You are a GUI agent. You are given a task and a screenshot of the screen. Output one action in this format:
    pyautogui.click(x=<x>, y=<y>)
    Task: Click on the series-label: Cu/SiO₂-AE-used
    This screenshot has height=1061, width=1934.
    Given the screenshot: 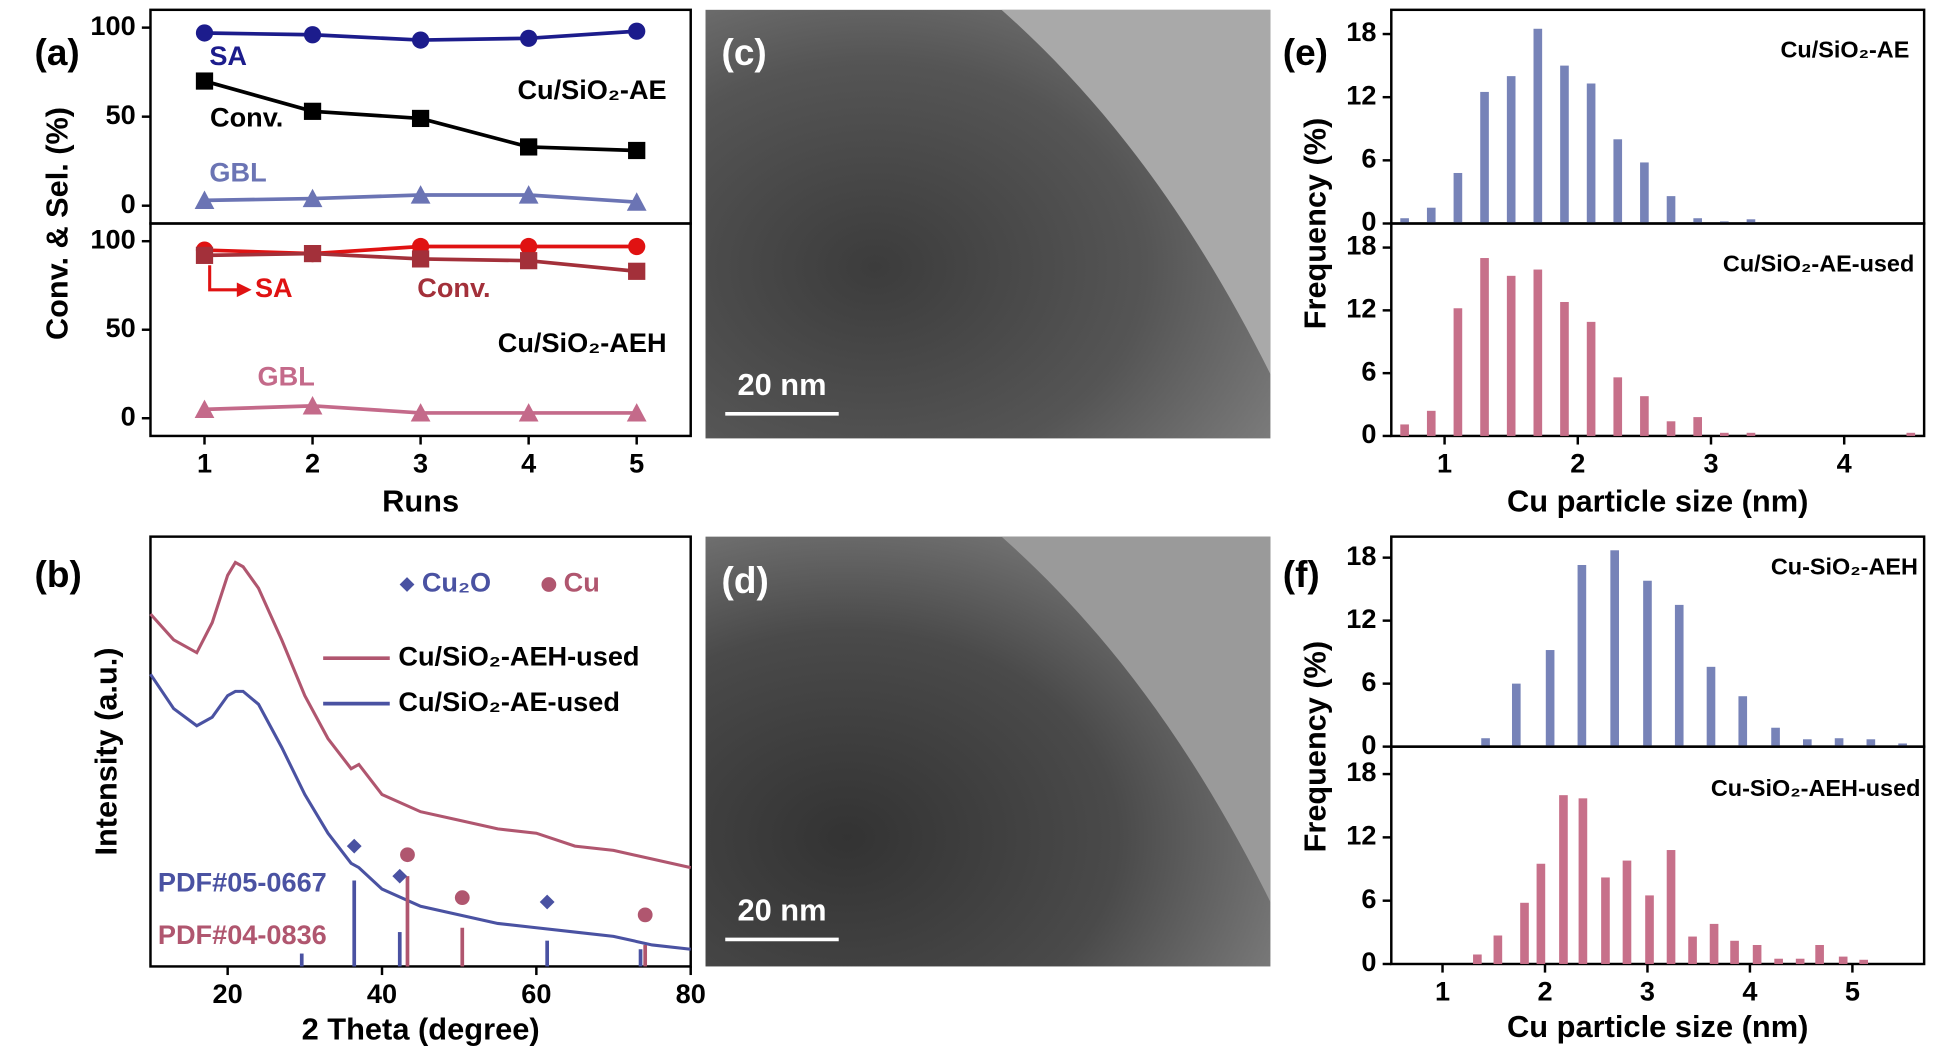 What is the action you would take?
    pyautogui.click(x=1818, y=263)
    